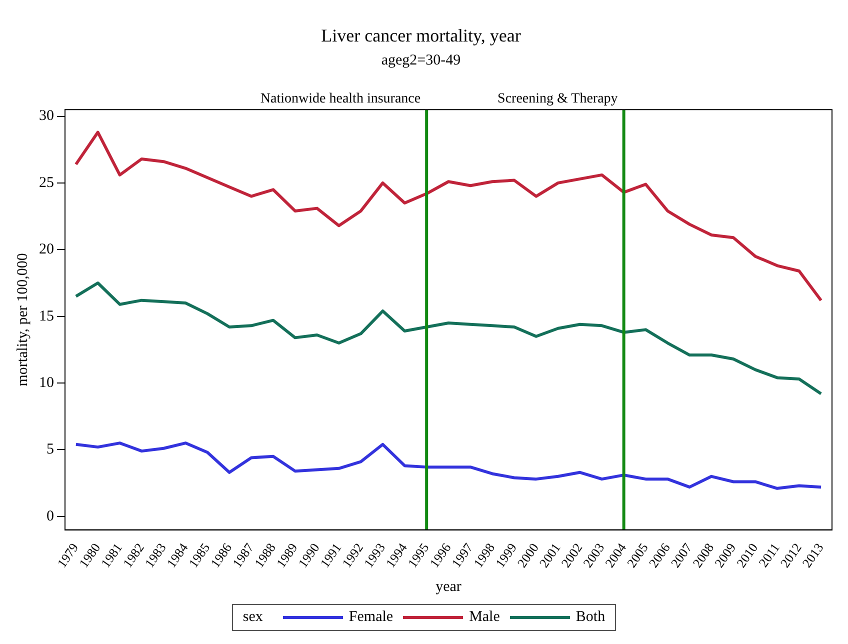 This screenshot has height=644, width=848. I want to click on ref-line-label: Screening & Therapy, so click(558, 98).